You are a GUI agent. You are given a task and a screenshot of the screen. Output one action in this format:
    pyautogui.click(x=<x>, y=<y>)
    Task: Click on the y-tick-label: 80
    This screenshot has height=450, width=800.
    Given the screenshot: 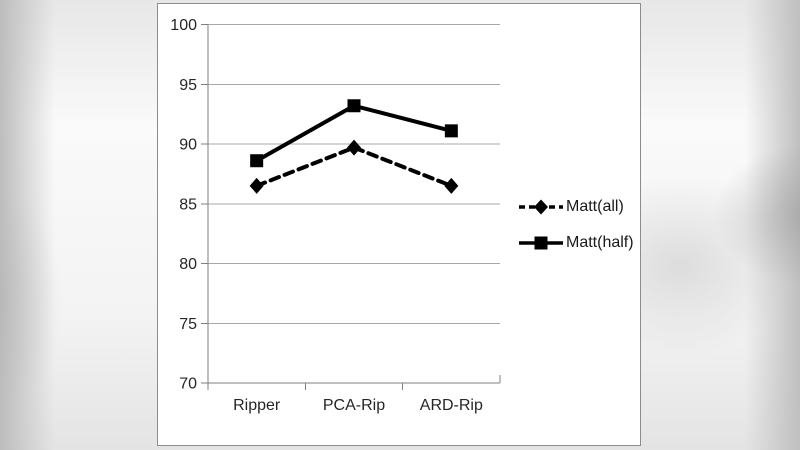 What is the action you would take?
    pyautogui.click(x=188, y=264)
    